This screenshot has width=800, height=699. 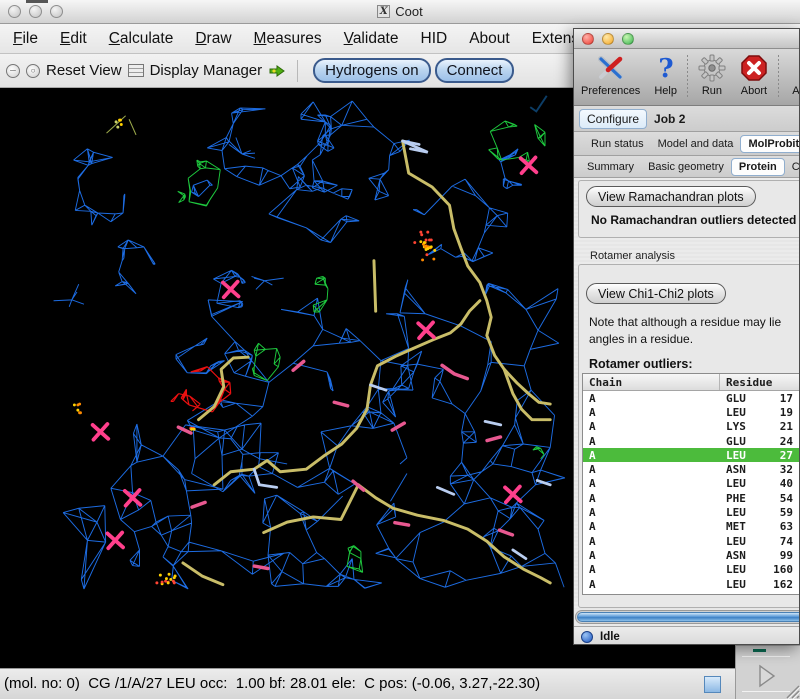 I want to click on help-tool-button: ? Help, so click(x=665, y=75).